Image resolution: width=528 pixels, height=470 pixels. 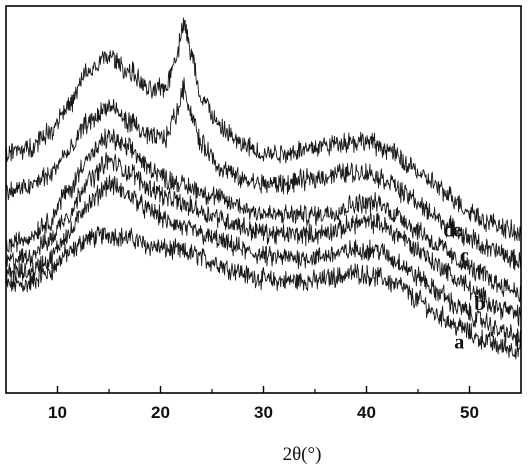 What do you see at coordinates (57, 412) in the screenshot?
I see `x-tick-label: 10` at bounding box center [57, 412].